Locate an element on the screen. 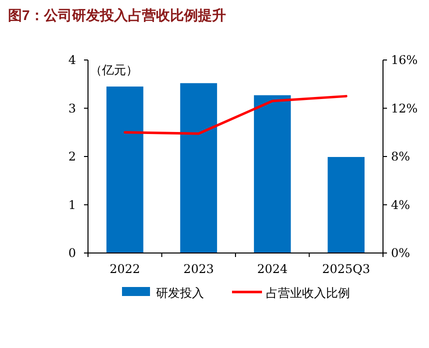 The image size is (429, 348). y2-tick-label: 16% is located at coordinates (404, 60).